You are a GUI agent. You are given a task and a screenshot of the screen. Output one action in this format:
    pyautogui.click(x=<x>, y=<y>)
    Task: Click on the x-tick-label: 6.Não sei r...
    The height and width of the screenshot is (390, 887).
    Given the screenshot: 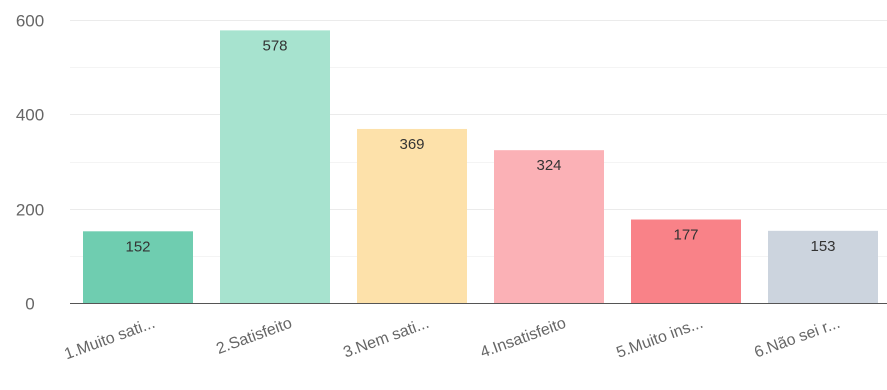 What is the action you would take?
    pyautogui.click(x=797, y=338)
    